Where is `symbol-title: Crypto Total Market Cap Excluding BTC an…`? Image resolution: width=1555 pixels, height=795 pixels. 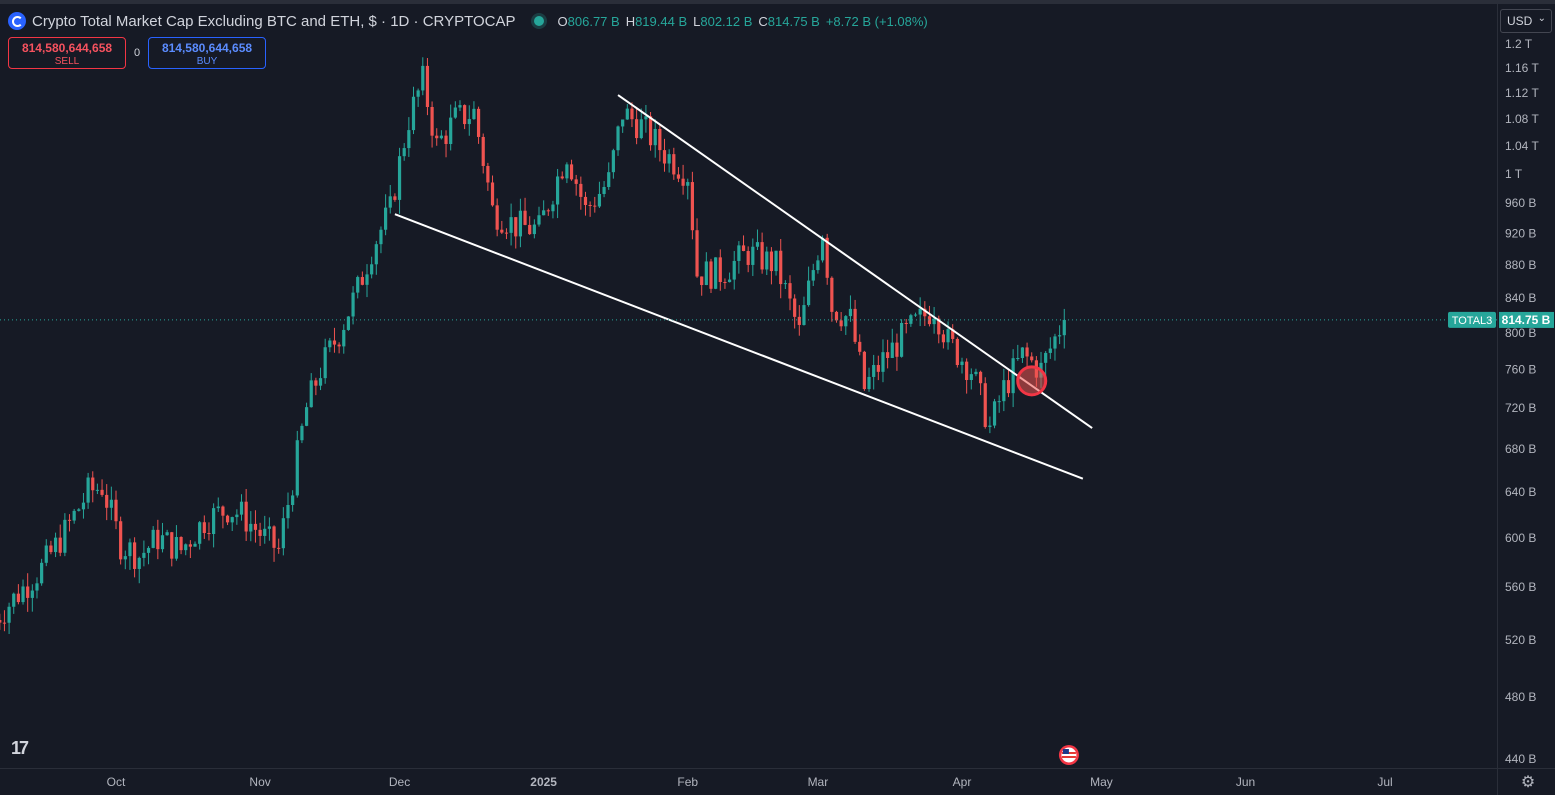
symbol-title: Crypto Total Market Cap Excluding BTC an… is located at coordinates (274, 21).